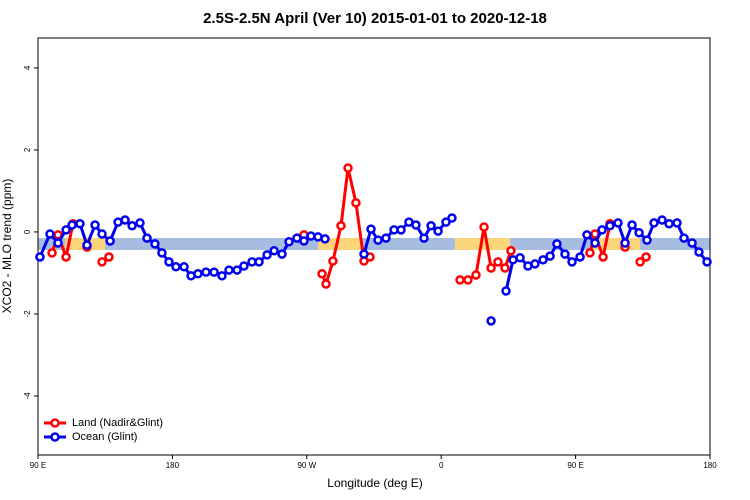  What do you see at coordinates (374, 483) in the screenshot?
I see `x-axis-label: Longitude (deg E)` at bounding box center [374, 483].